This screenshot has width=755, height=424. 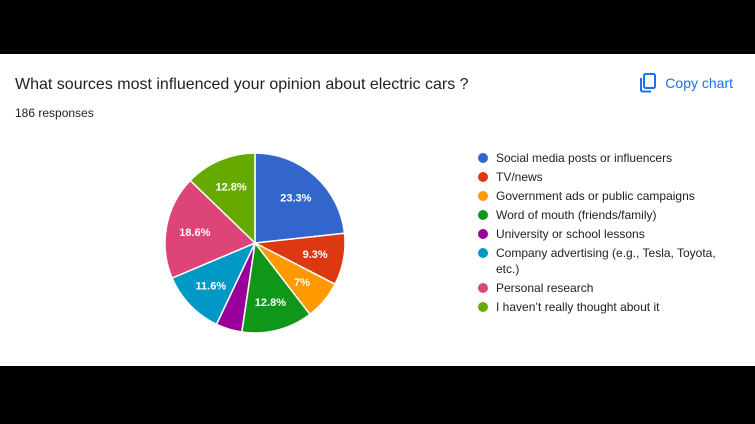 What do you see at coordinates (578, 307) in the screenshot?
I see `legend-label: I haven’t really thought about it` at bounding box center [578, 307].